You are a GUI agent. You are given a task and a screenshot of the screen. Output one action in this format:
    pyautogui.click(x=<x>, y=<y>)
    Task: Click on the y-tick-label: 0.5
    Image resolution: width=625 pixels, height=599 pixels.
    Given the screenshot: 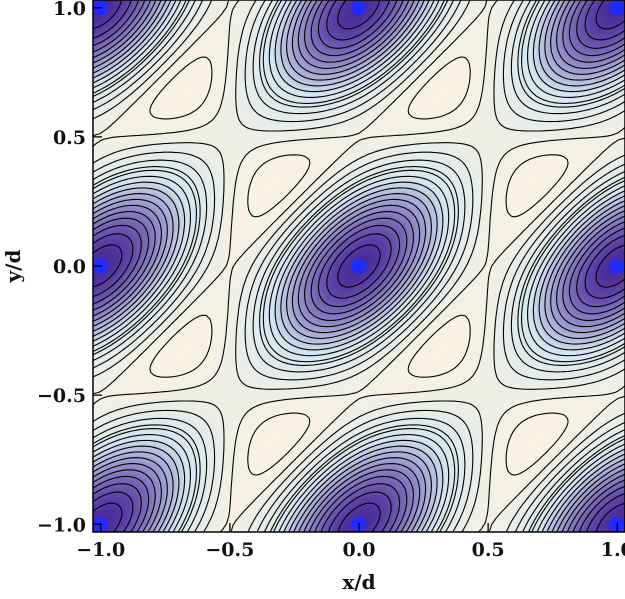 What is the action you would take?
    pyautogui.click(x=69, y=138)
    